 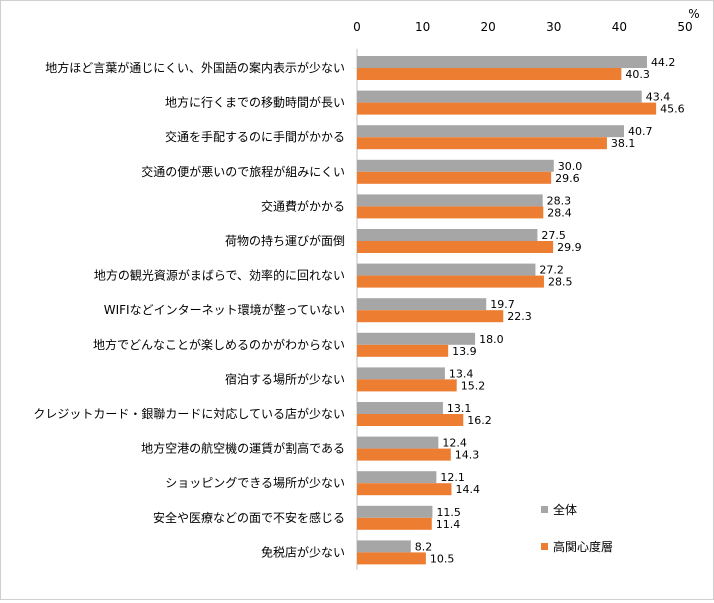 I want to click on category-label: 地方でどんなことが楽しめるのかがわからない, so click(x=219, y=344).